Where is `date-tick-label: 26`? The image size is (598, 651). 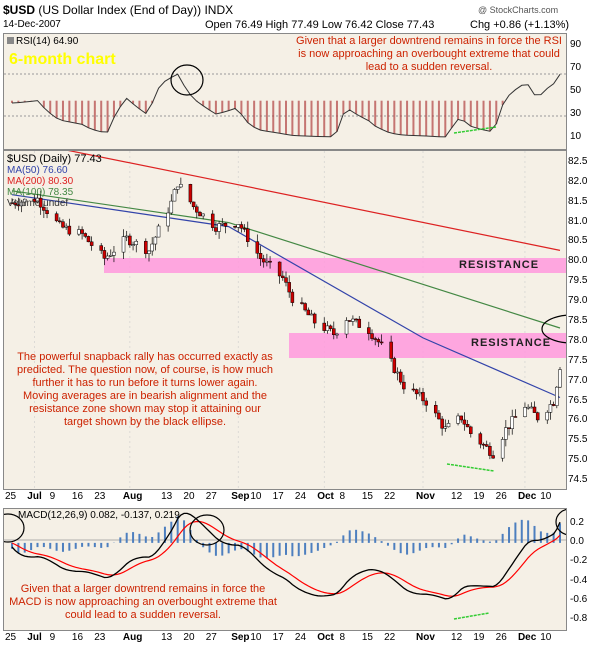 date-tick-label: 26 is located at coordinates (501, 637).